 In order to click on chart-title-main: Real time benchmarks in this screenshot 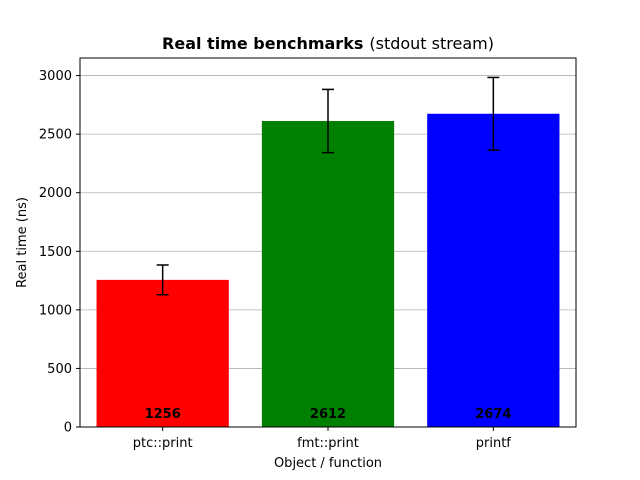, I will do `click(262, 43)`.